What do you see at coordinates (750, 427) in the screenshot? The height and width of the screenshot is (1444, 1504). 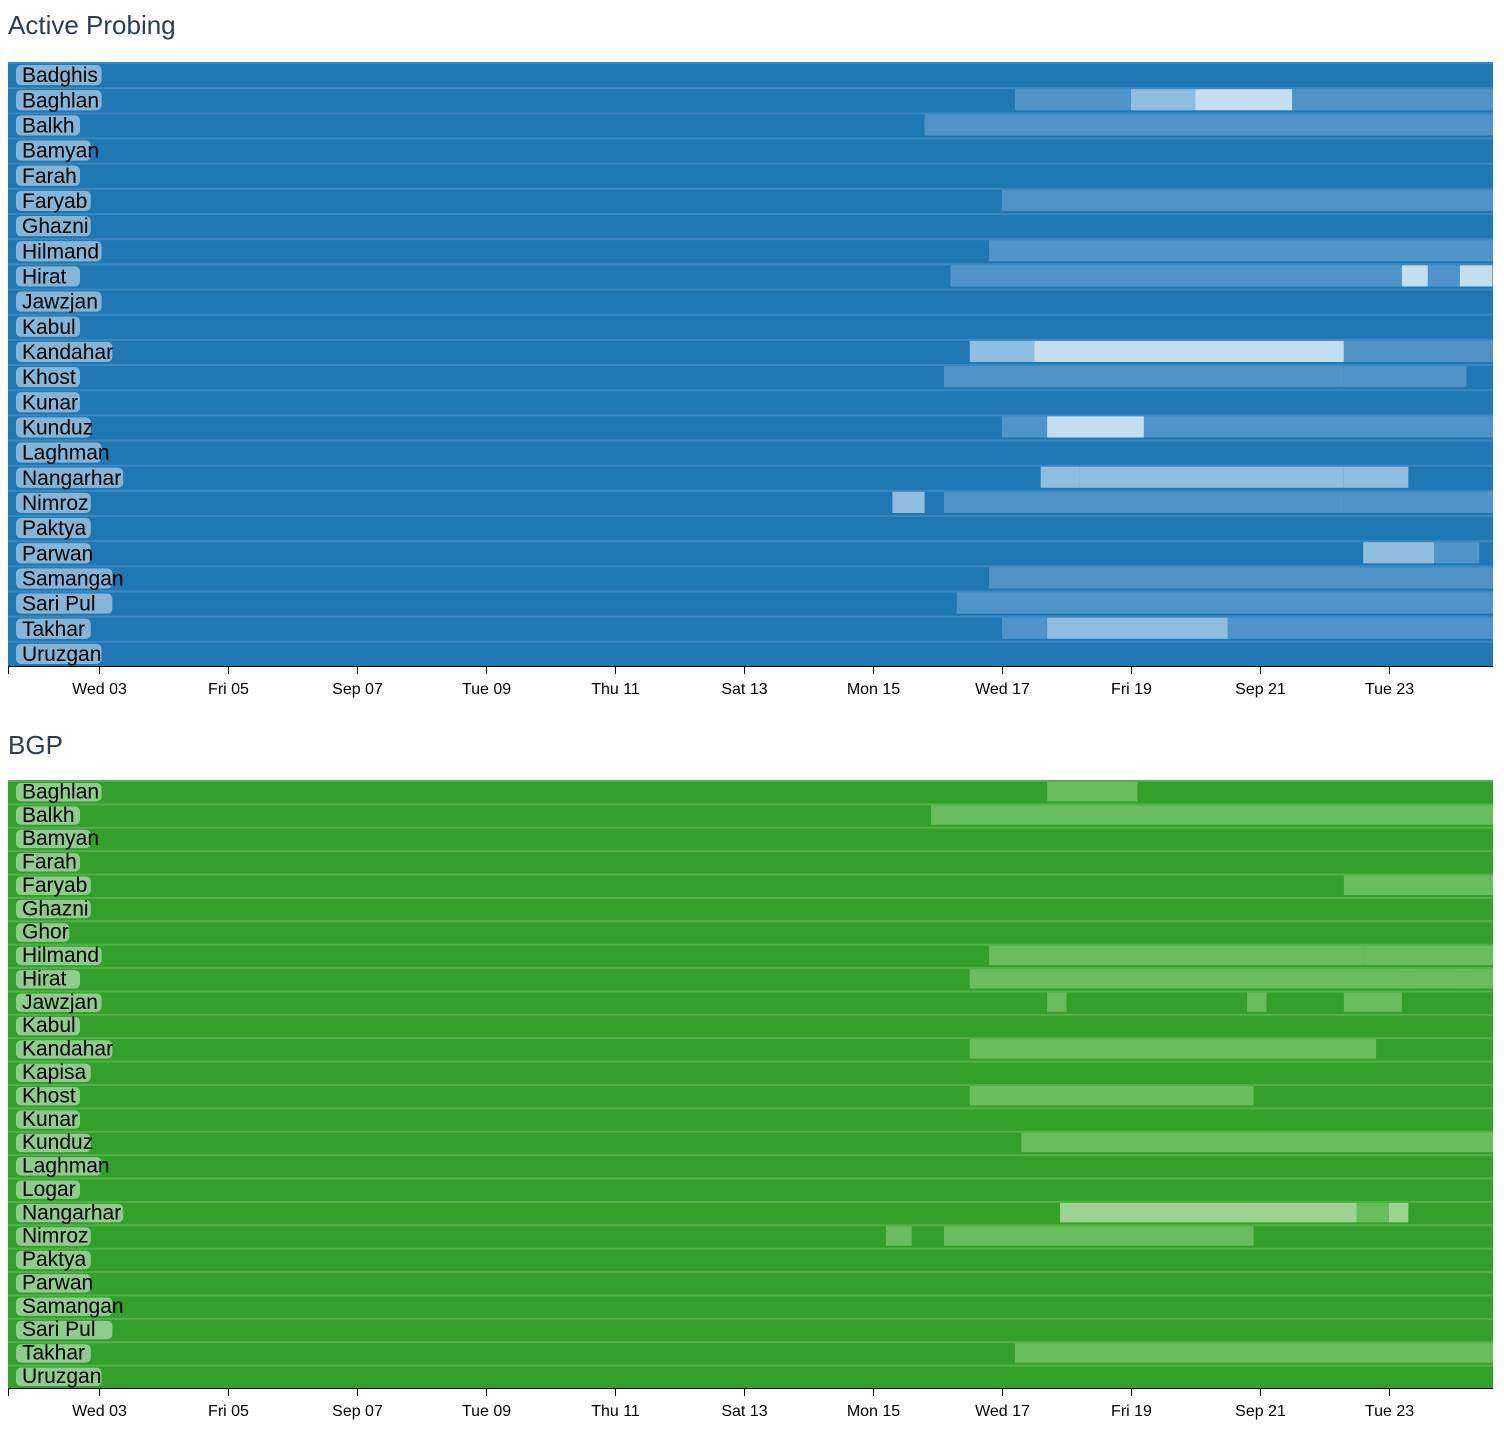 I see `heatmap-row: Kunduz` at bounding box center [750, 427].